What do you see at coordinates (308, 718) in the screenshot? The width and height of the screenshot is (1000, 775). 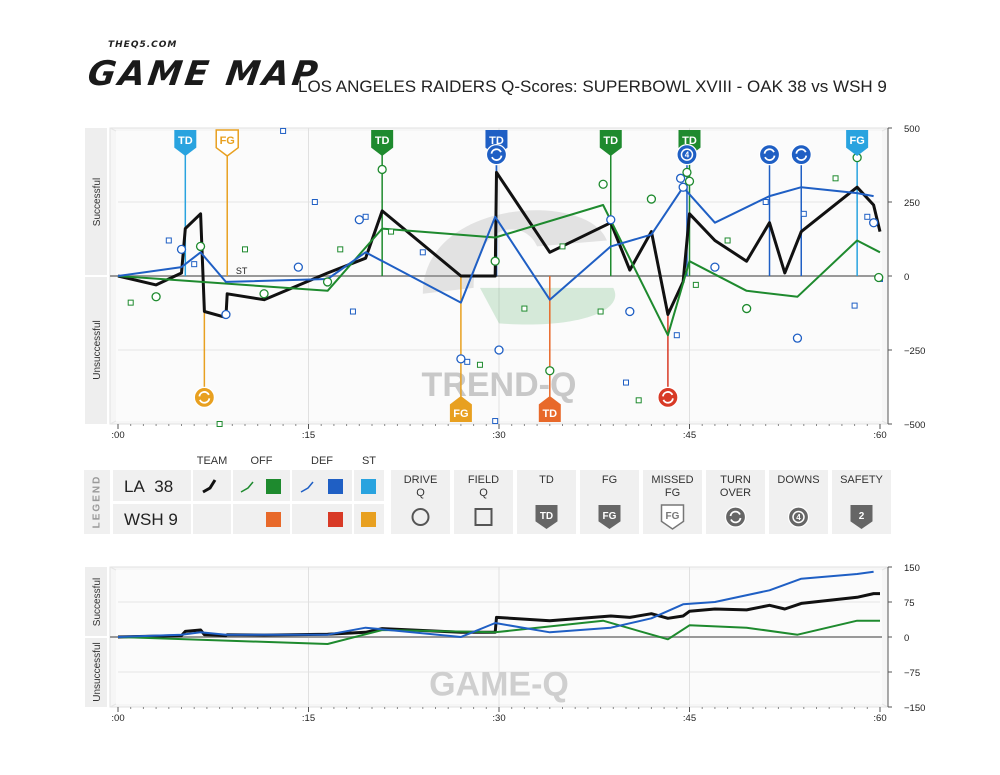 I see `x-tick-label: :15` at bounding box center [308, 718].